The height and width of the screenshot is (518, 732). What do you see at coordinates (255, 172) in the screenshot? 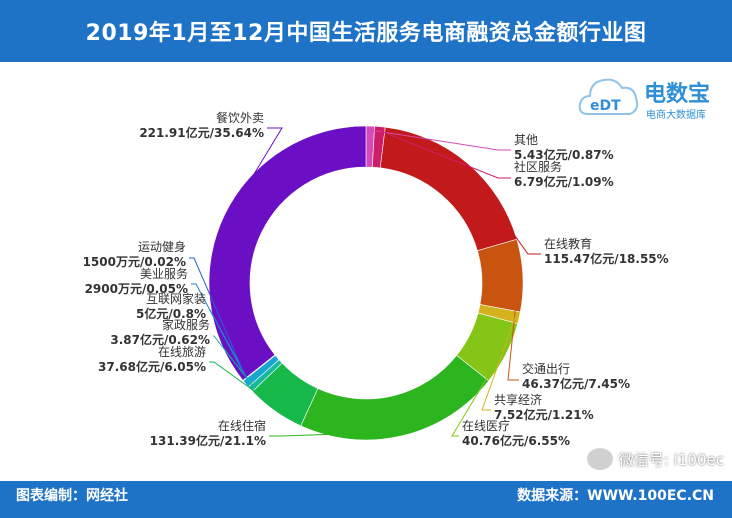
I see `leader-line-餐饮外卖` at bounding box center [255, 172].